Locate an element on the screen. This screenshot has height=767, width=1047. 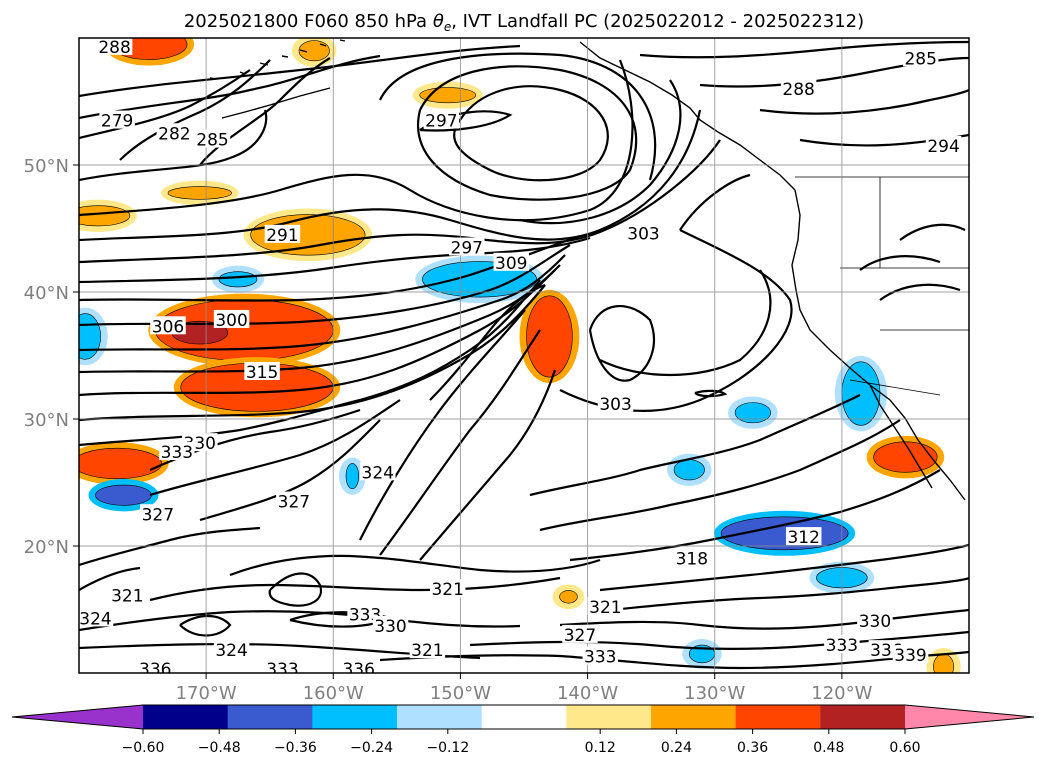
contour-label: 279 is located at coordinates (117, 122).